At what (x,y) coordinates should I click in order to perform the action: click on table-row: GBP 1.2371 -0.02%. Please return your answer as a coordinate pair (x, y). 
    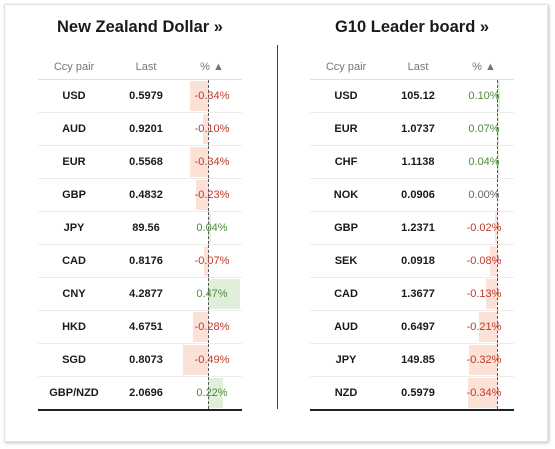
    Looking at the image, I should click on (412, 227).